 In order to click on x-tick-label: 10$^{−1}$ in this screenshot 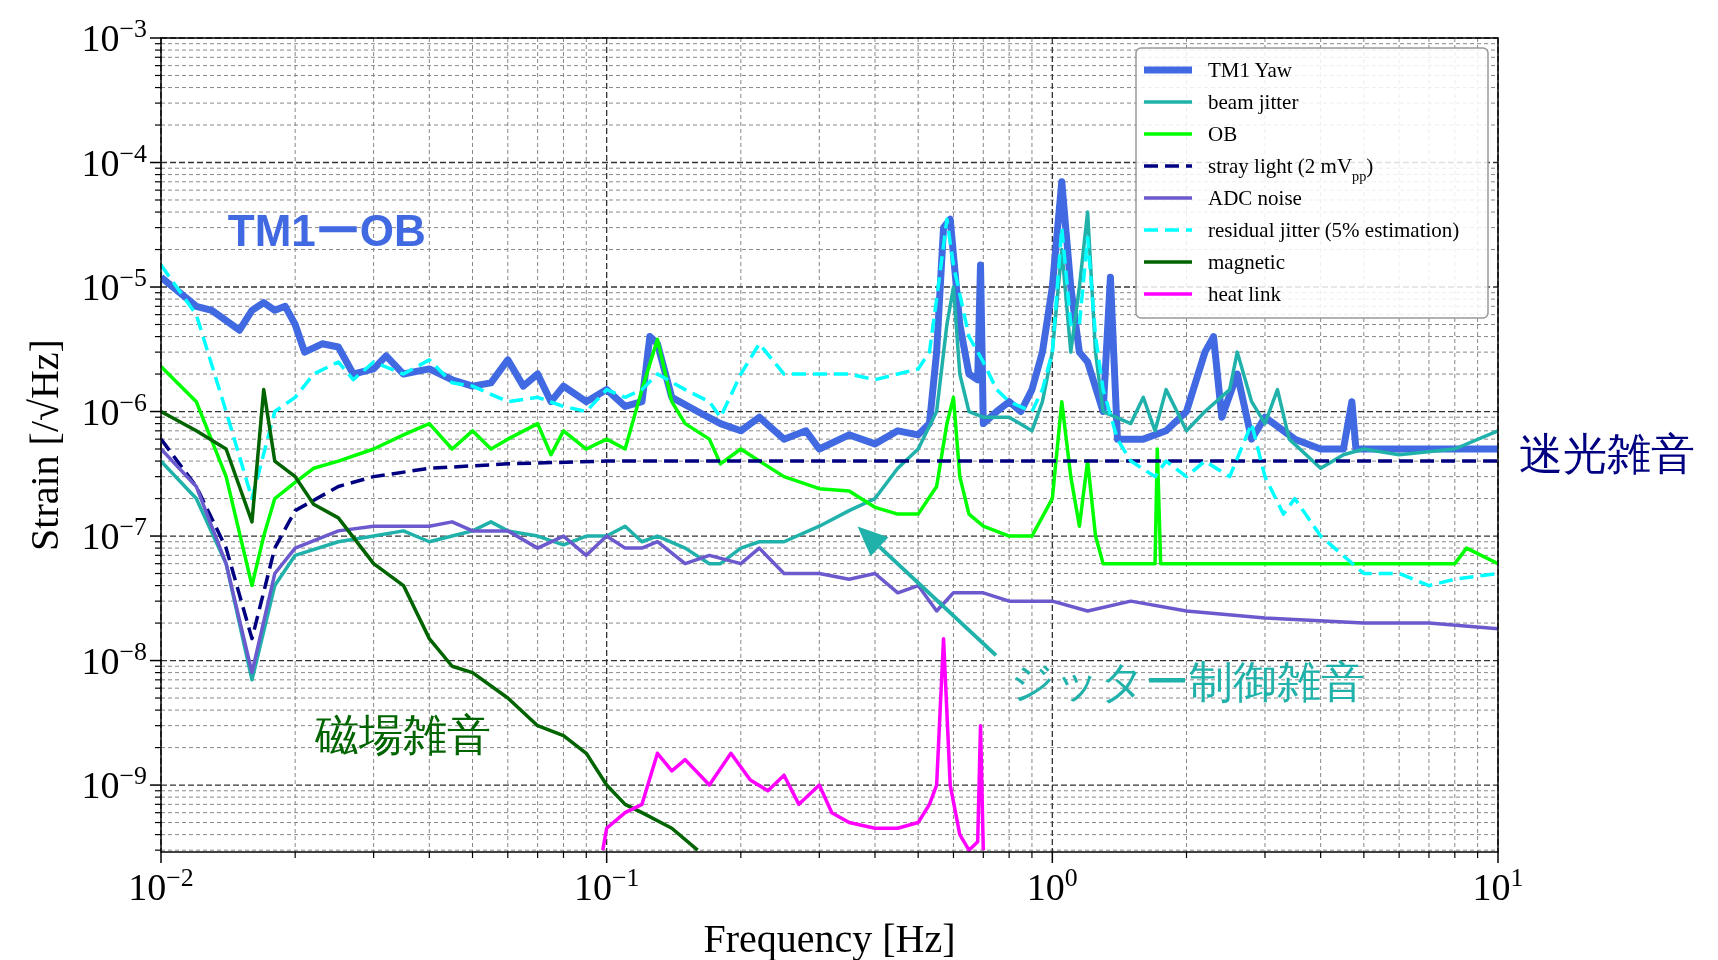, I will do `click(606, 885)`.